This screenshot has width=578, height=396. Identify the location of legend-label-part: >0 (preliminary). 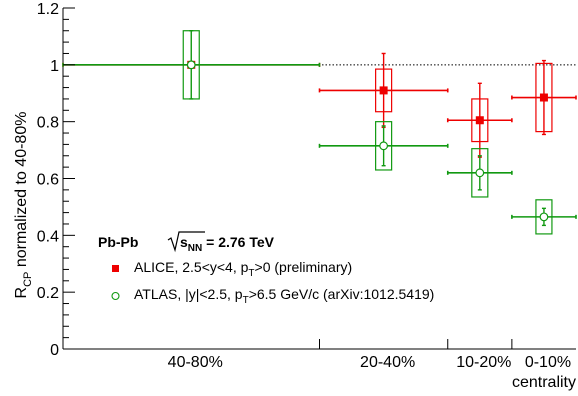
(304, 267).